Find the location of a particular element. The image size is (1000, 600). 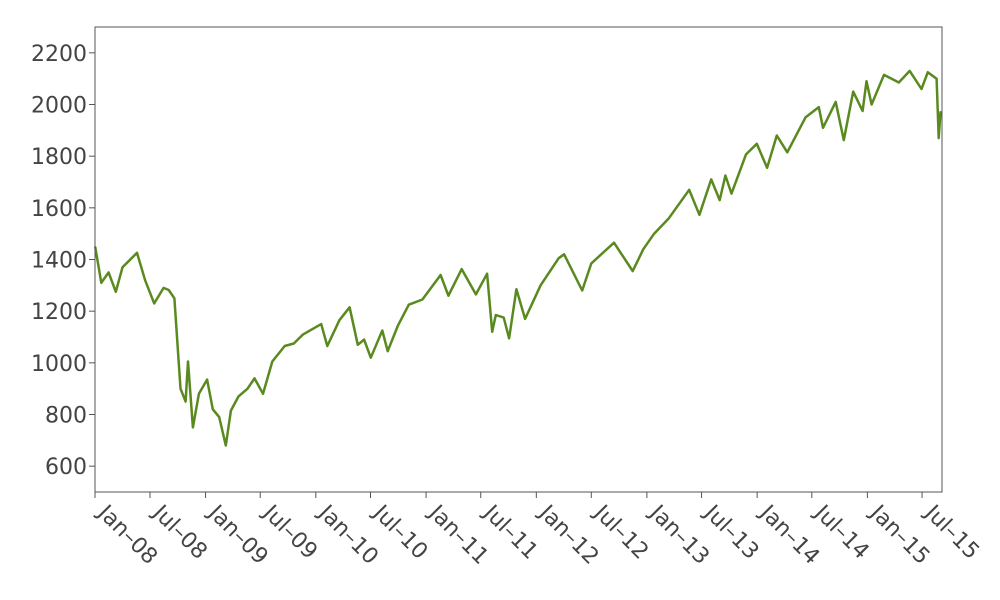

x-tick-label: Jan–15 is located at coordinates (899, 534).